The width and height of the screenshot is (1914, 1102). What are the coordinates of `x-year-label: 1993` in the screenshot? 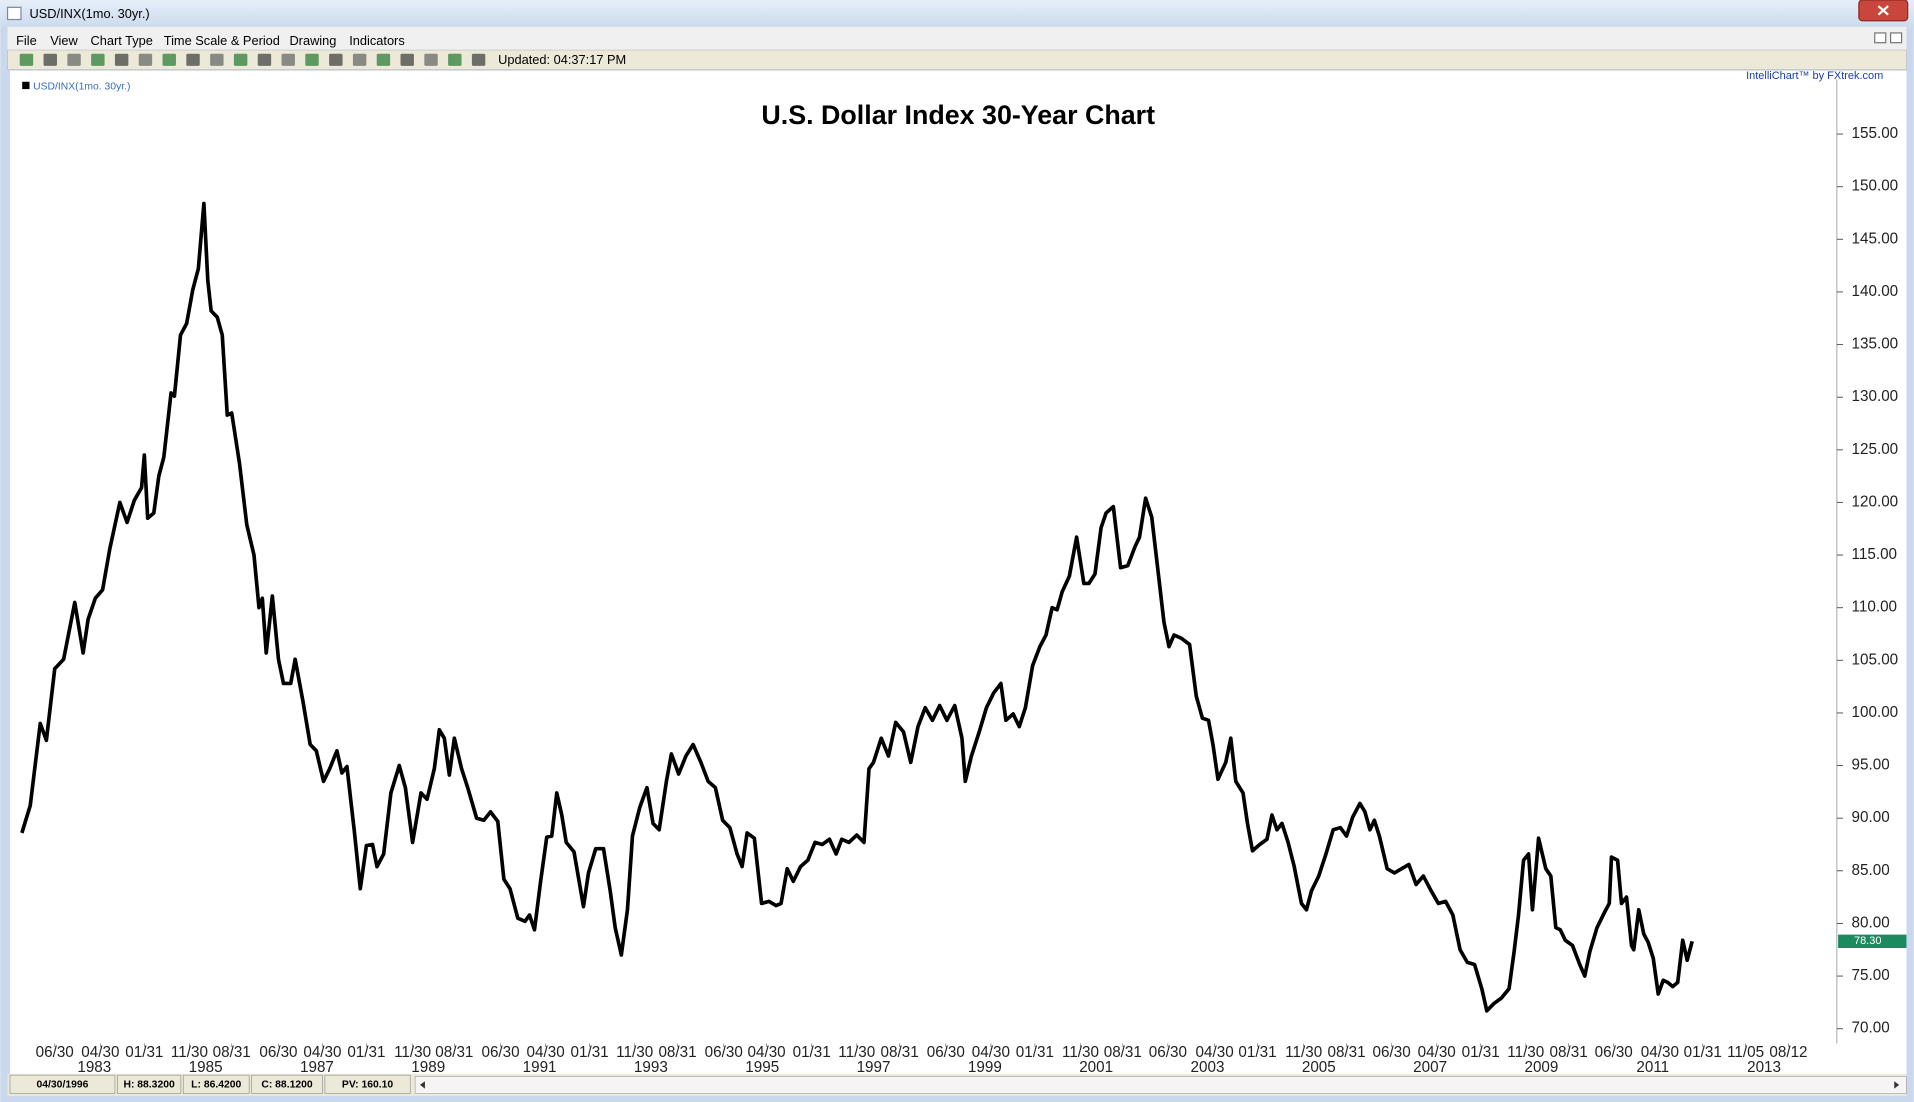 It's located at (651, 1067).